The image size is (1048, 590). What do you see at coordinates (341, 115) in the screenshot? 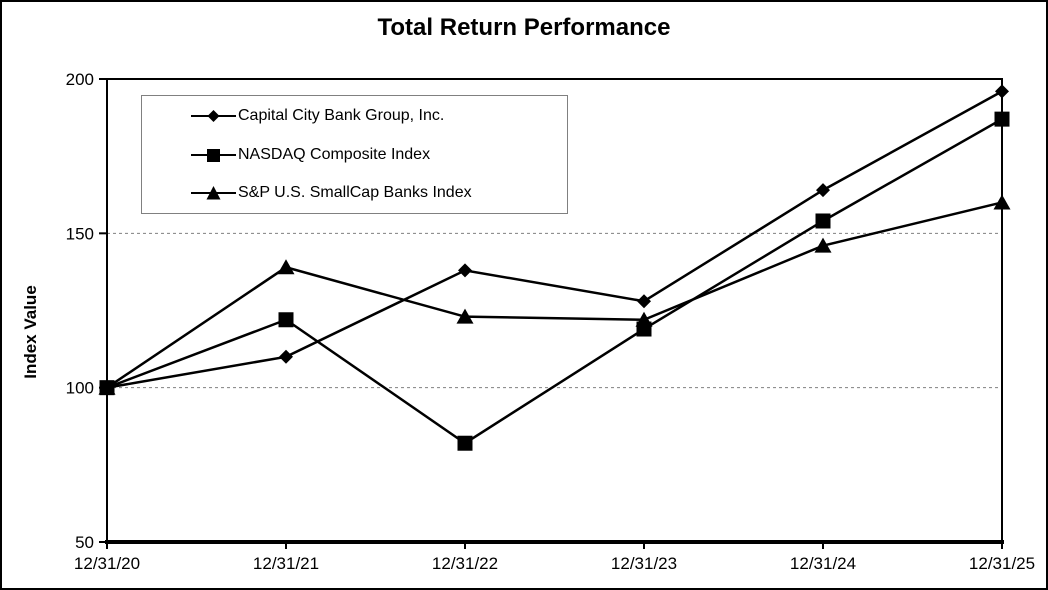
I see `legend-label: Capital City Bank Group, Inc.` at bounding box center [341, 115].